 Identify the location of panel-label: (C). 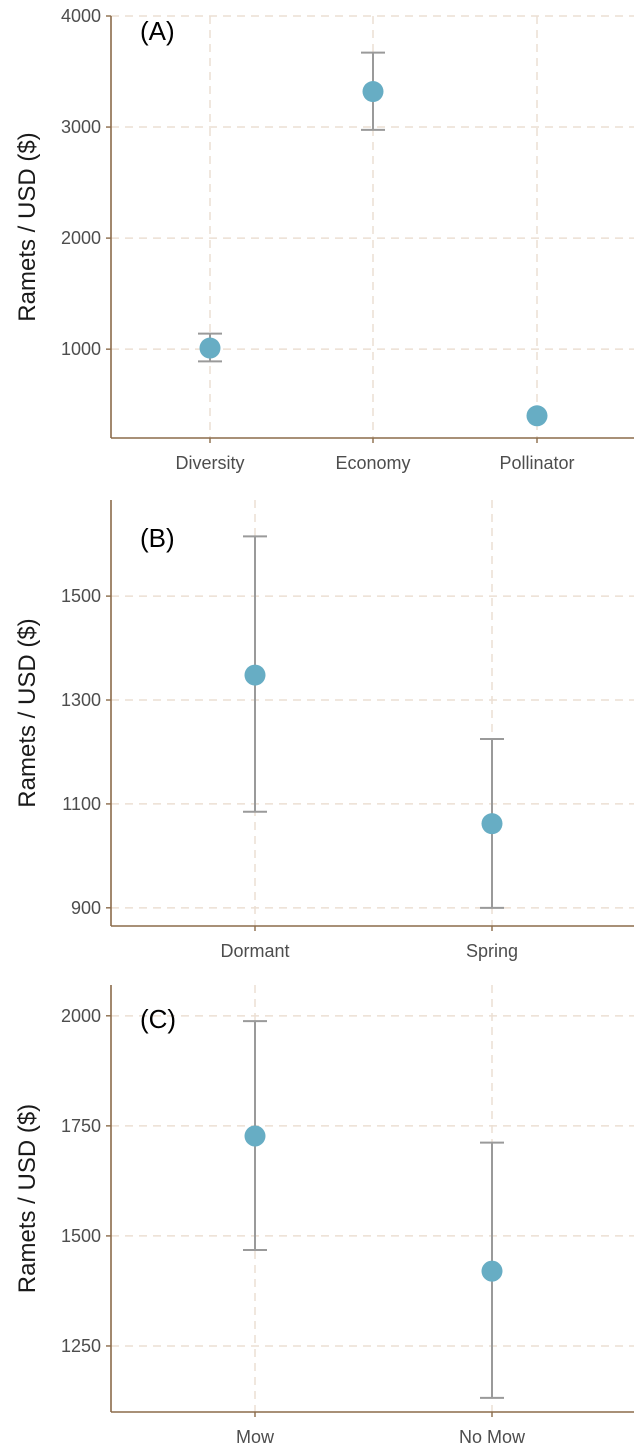
(158, 1019).